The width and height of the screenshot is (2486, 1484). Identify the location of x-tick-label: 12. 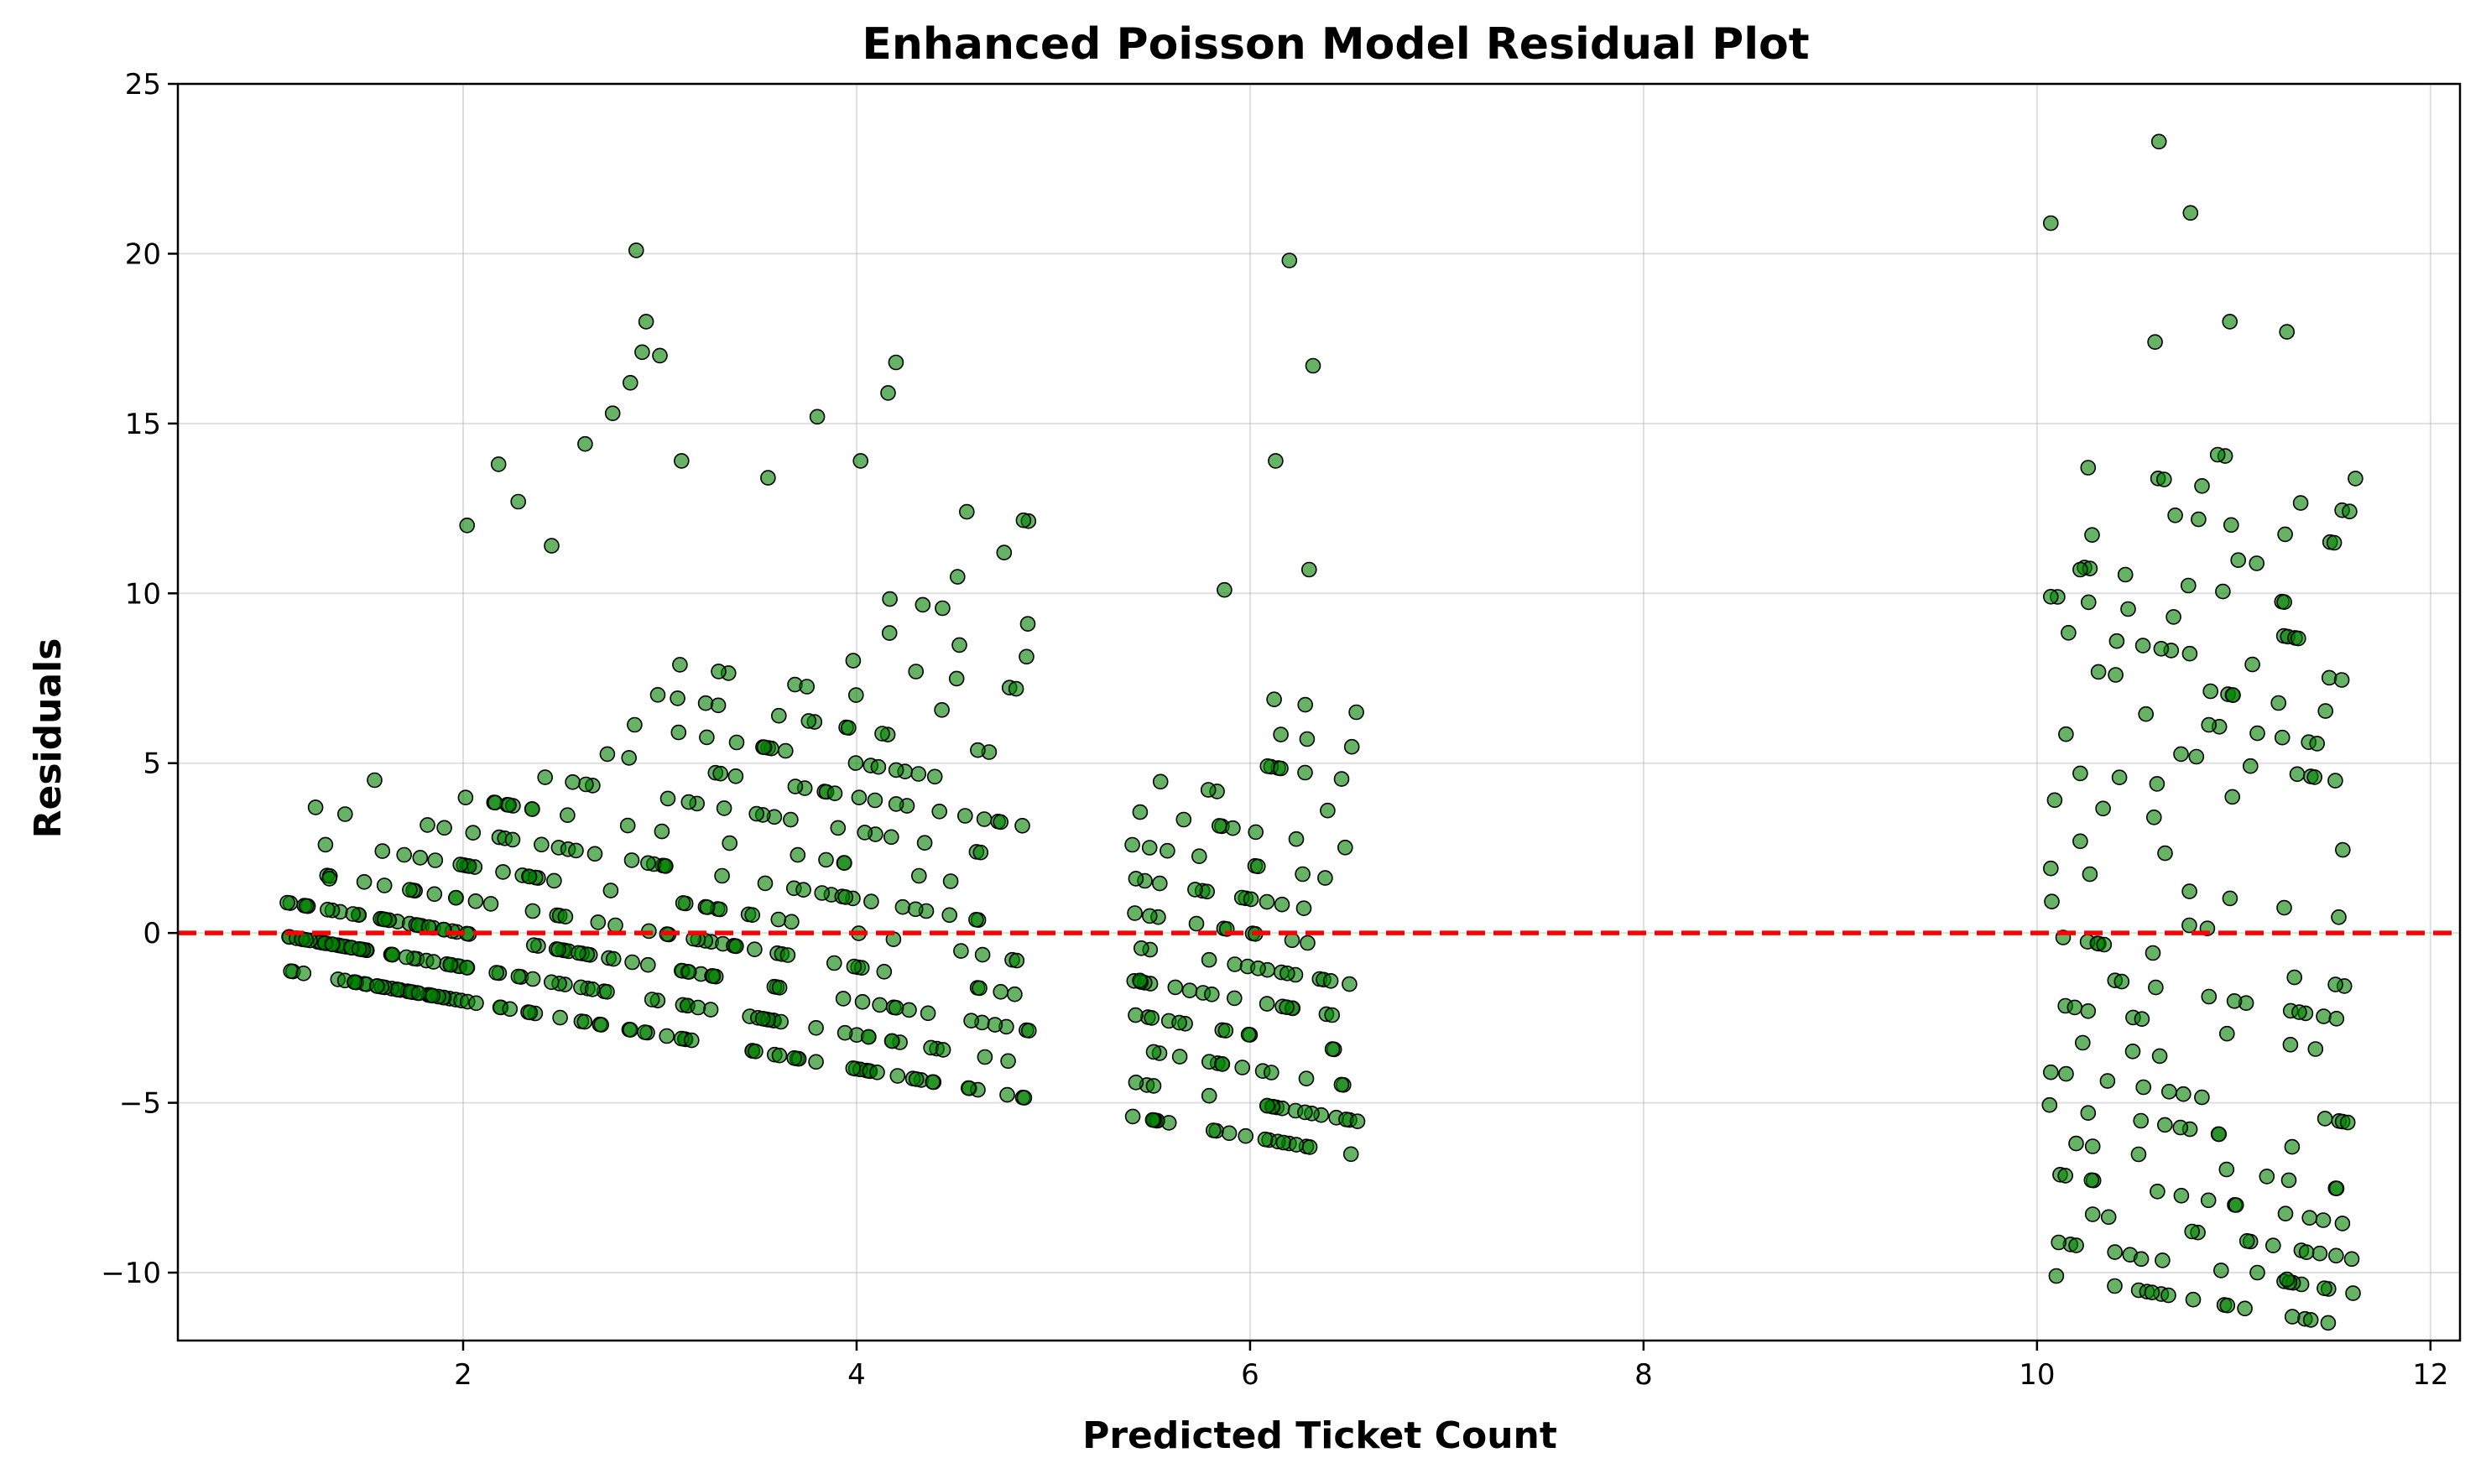
(2430, 1375).